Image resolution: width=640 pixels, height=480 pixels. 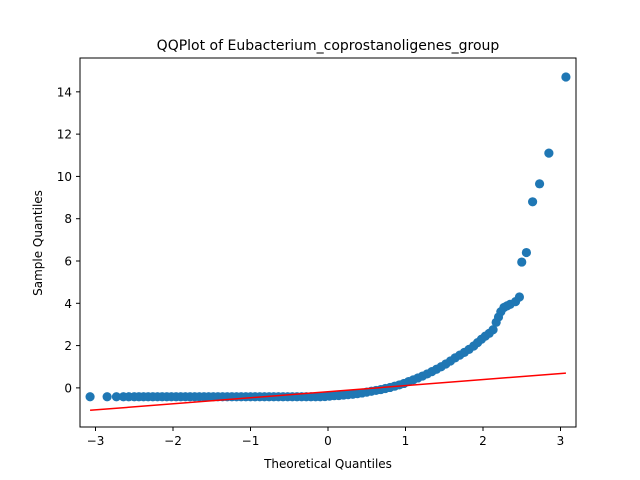 I want to click on y-tick-label: 14, so click(x=64, y=92).